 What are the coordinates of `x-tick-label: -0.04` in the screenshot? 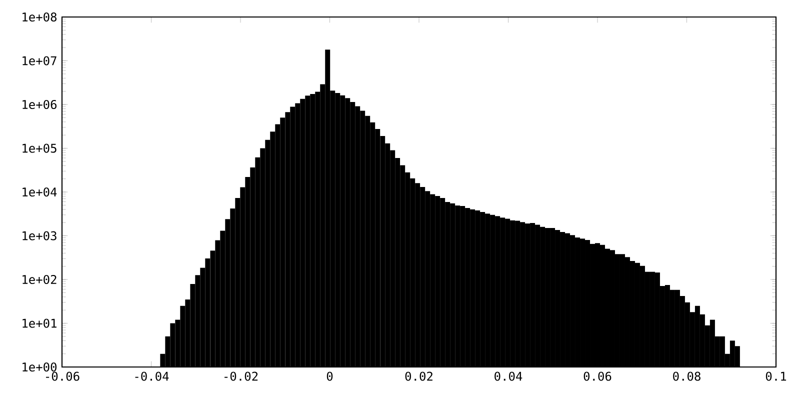 It's located at (152, 376).